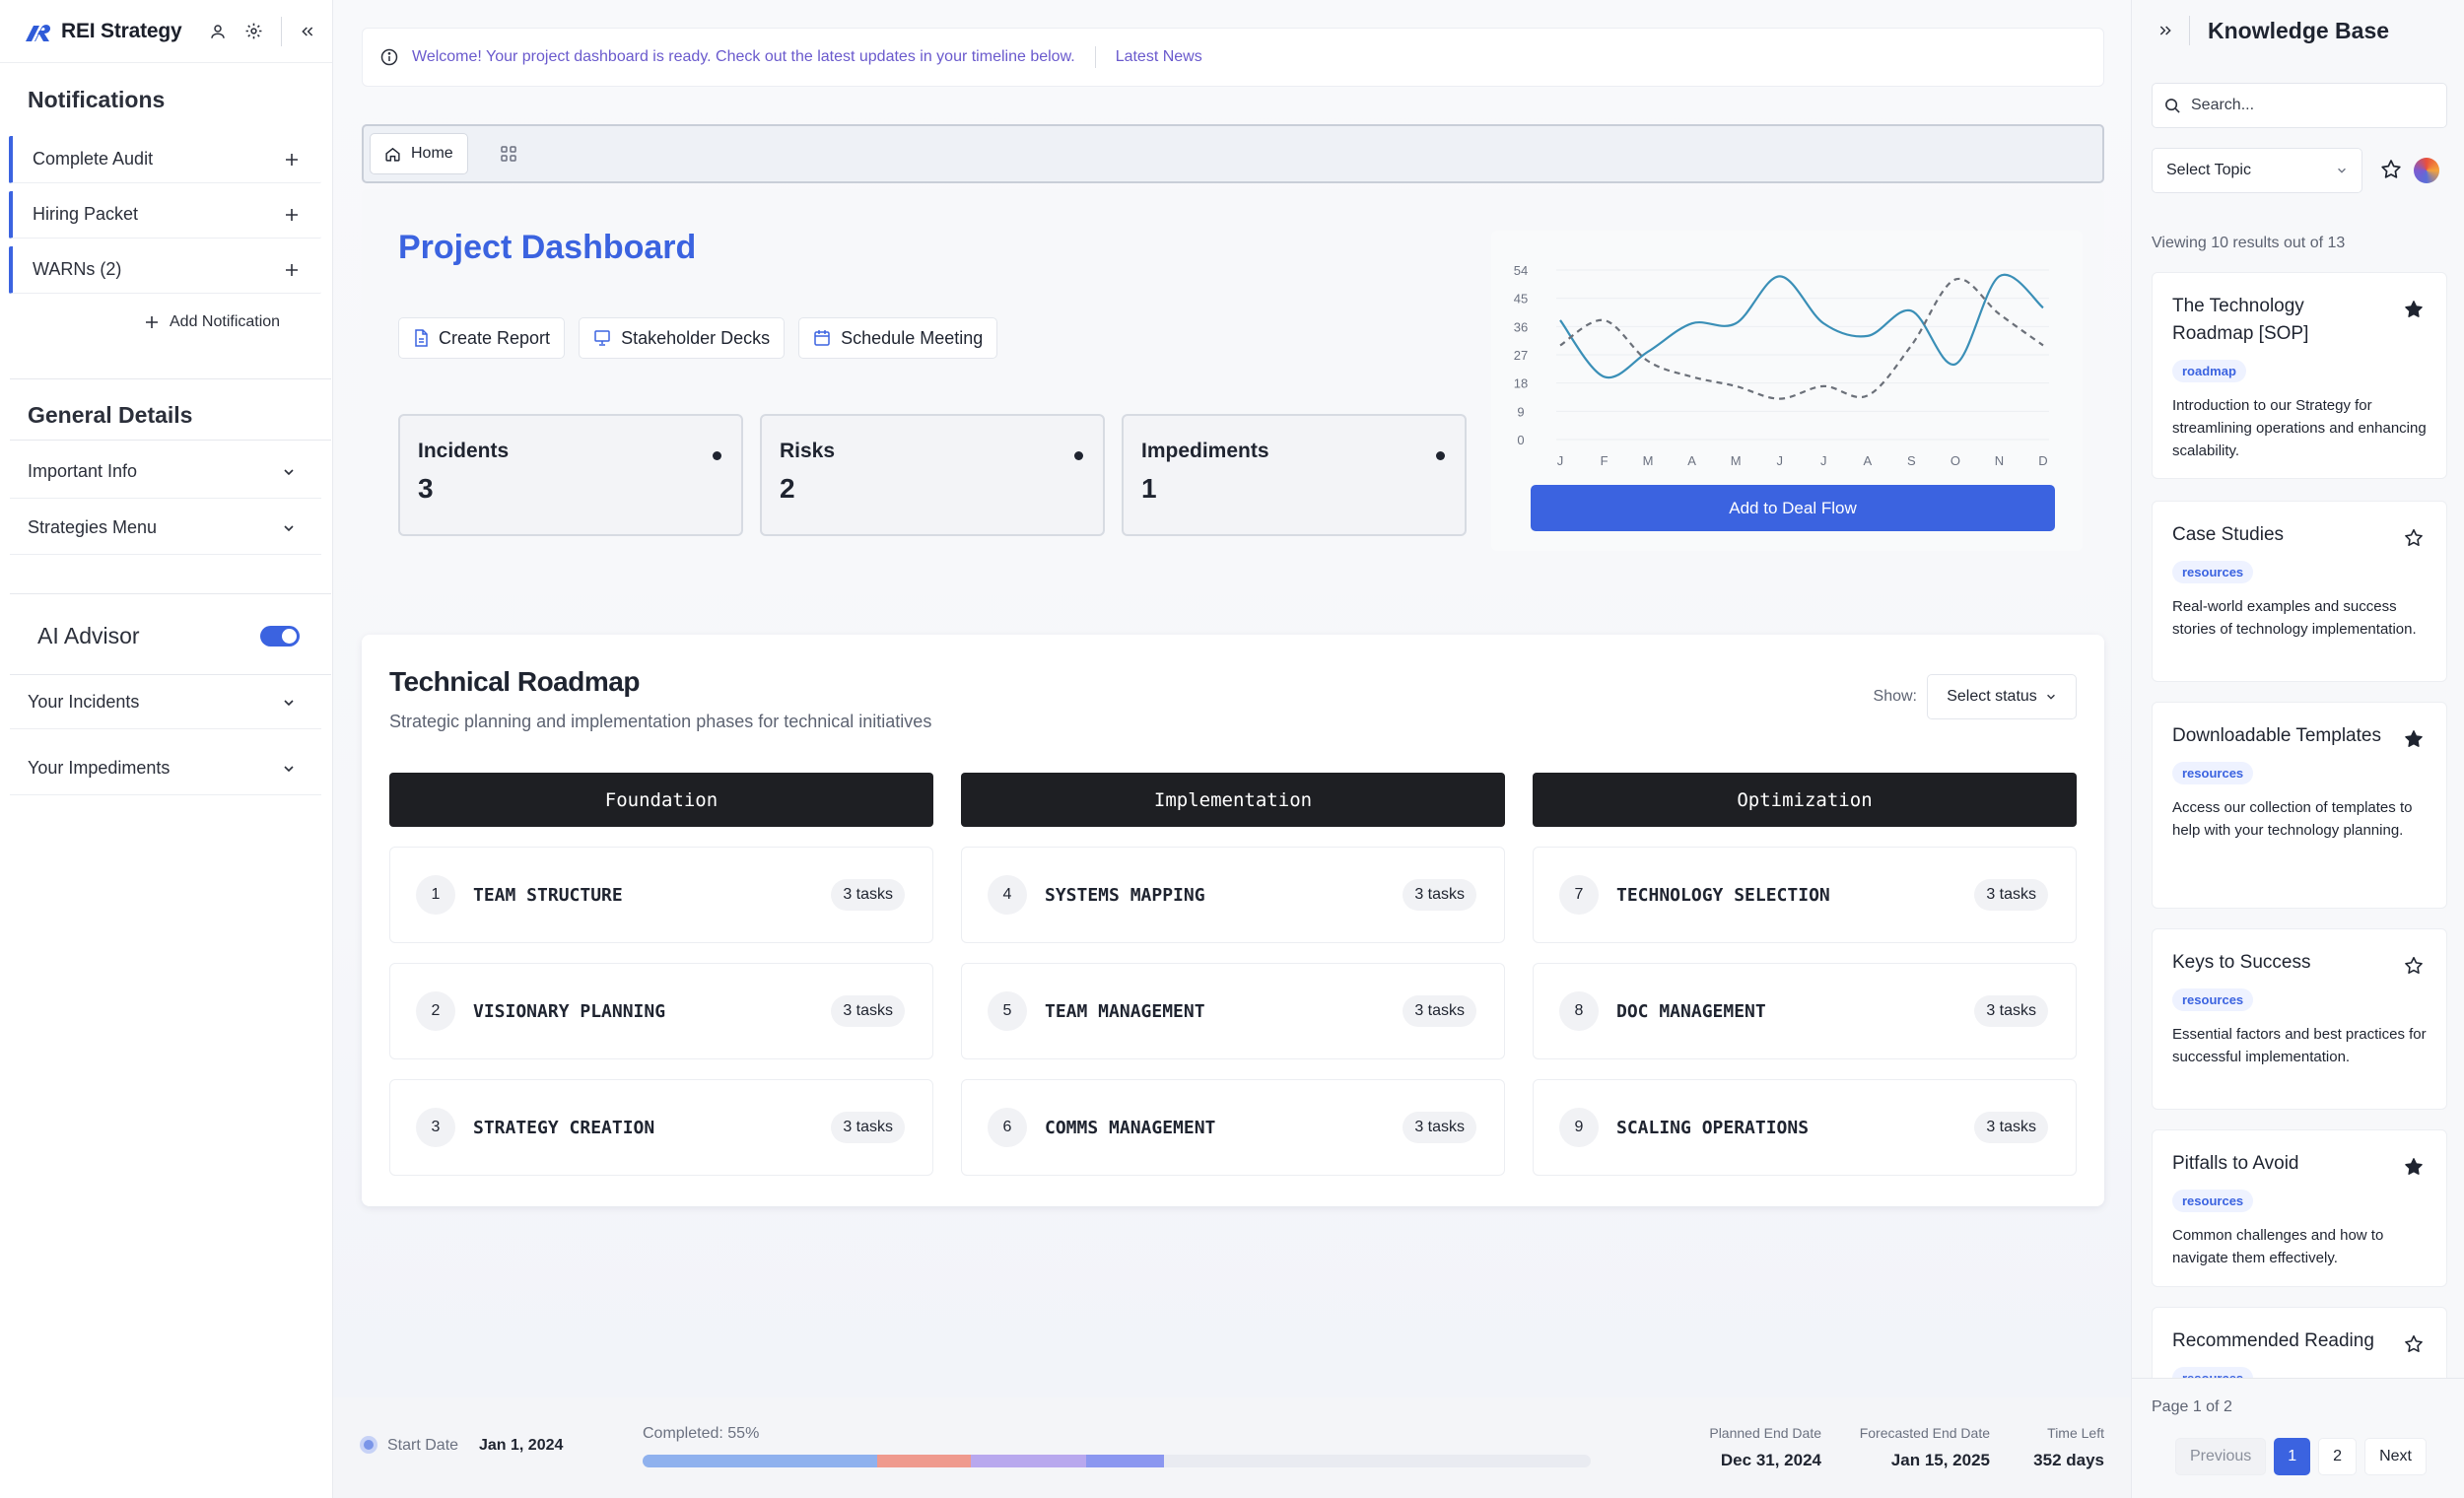 This screenshot has height=1498, width=2464. I want to click on roadmap-task-card: 4 SYSTEMS MAPPING 3 tasks, so click(1233, 895).